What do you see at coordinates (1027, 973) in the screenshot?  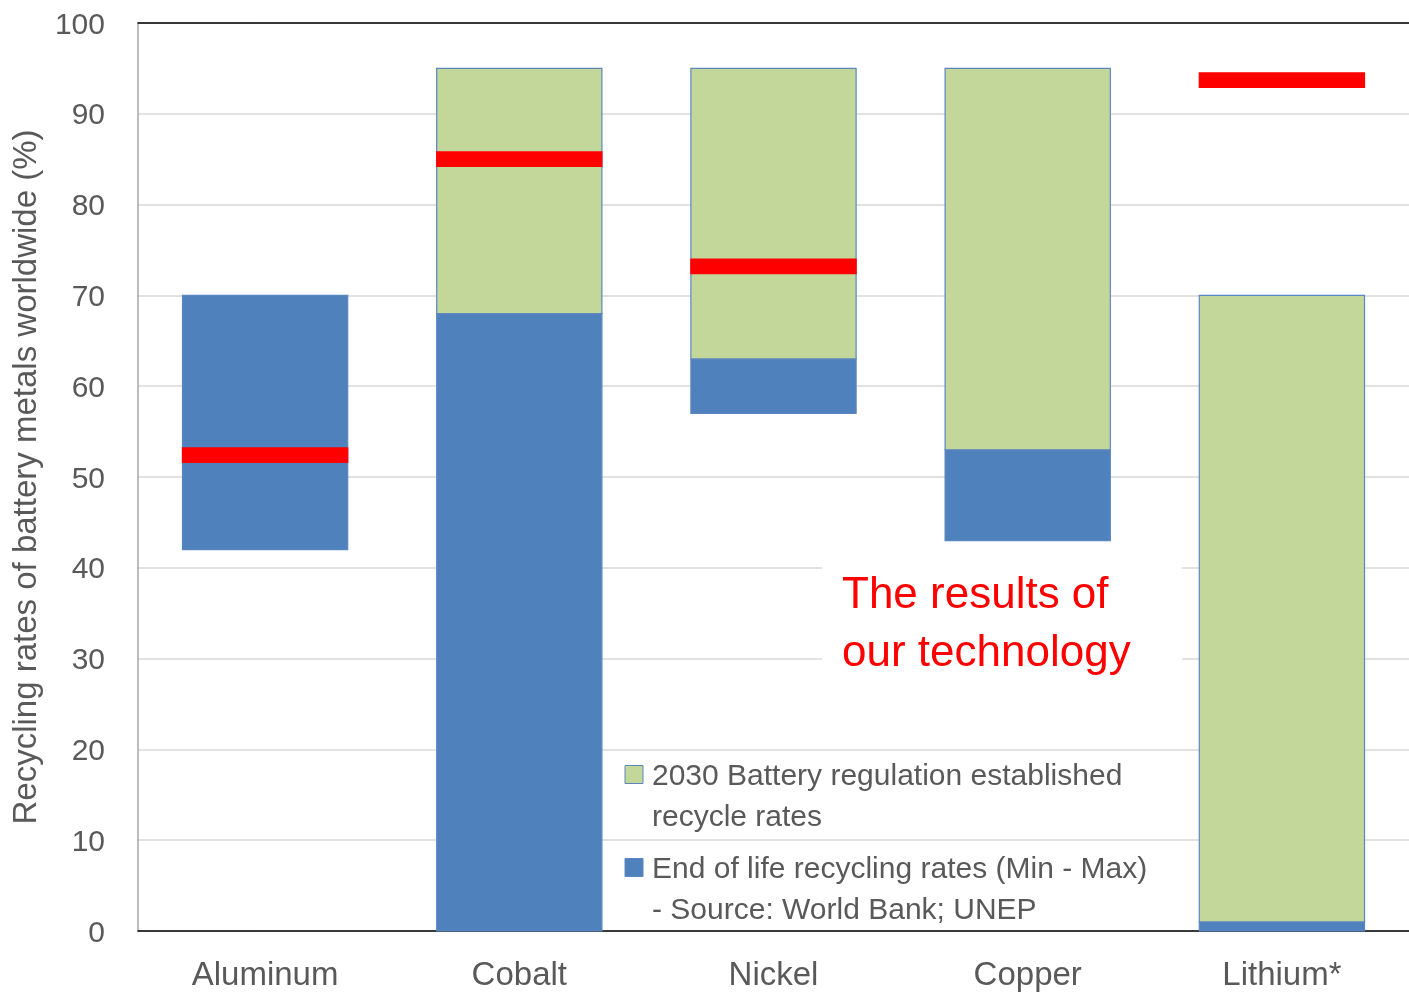 I see `x-tick-label: Copper` at bounding box center [1027, 973].